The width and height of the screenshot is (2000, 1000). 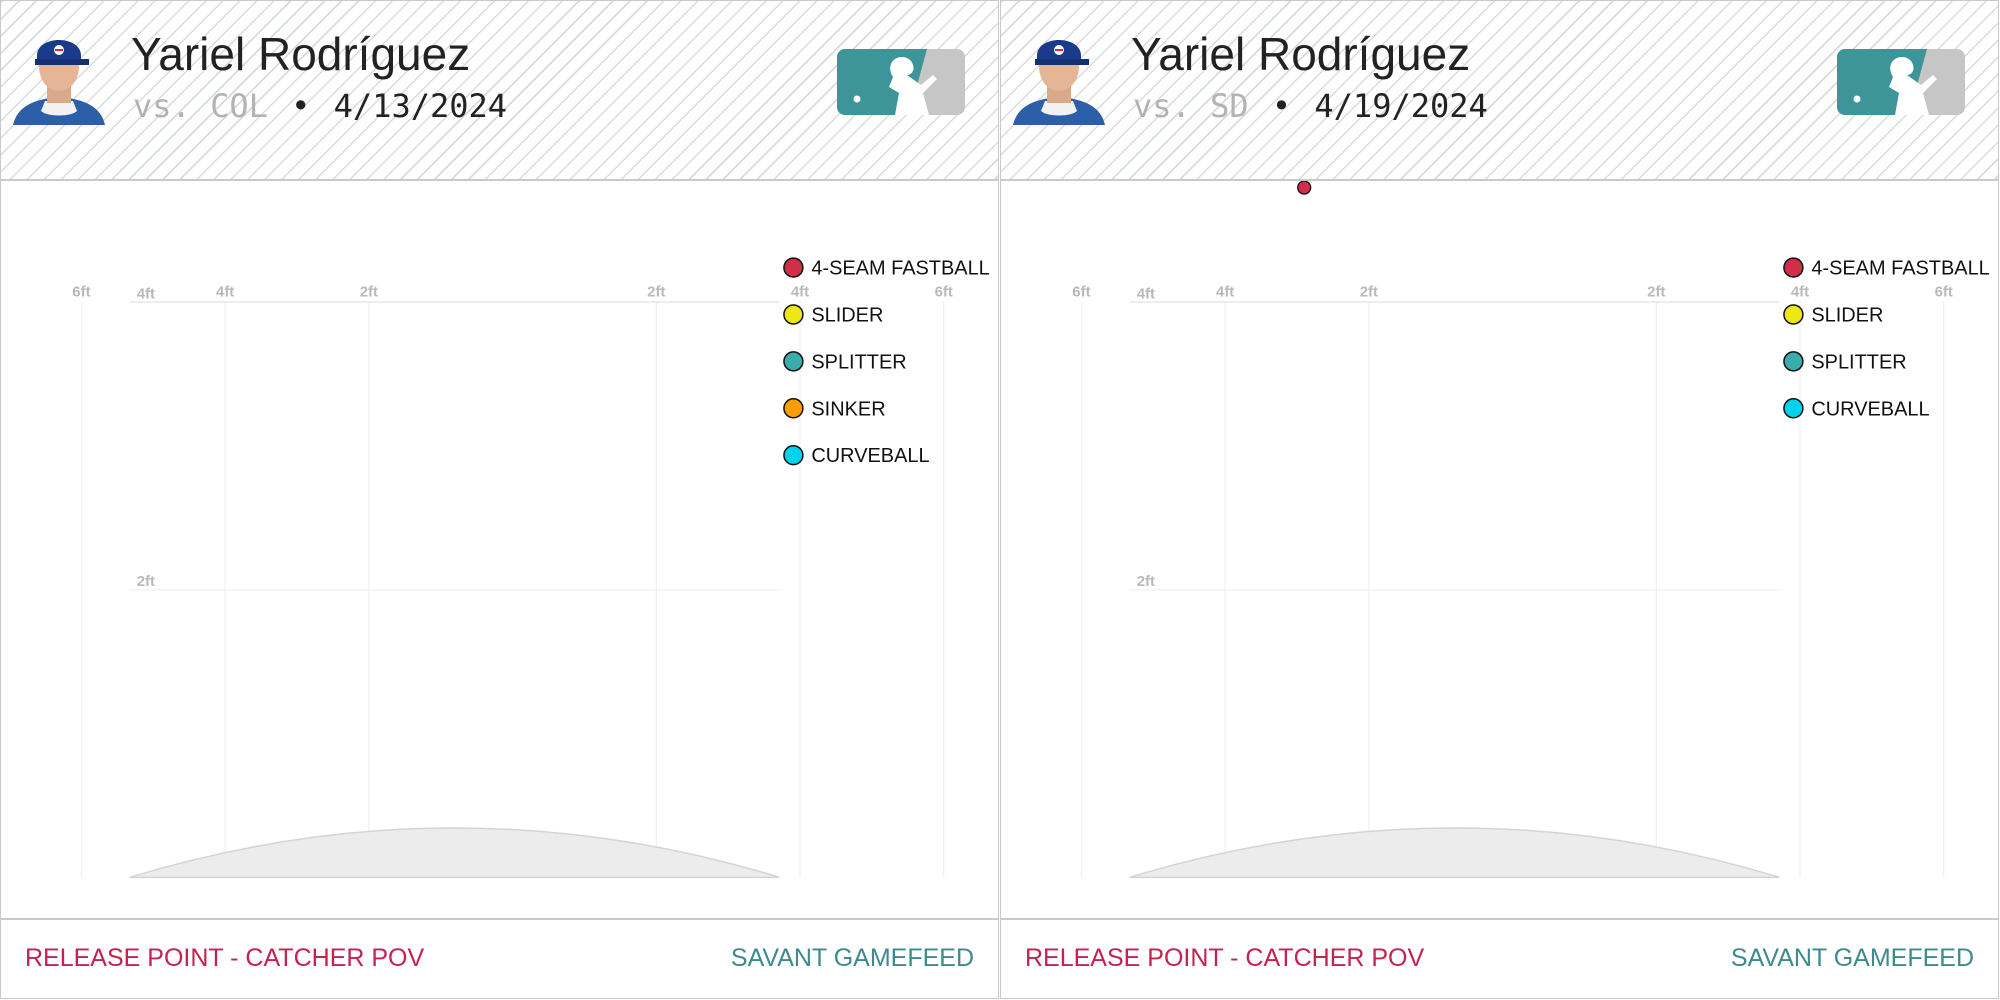 What do you see at coordinates (848, 409) in the screenshot?
I see `legend-label: SINKER` at bounding box center [848, 409].